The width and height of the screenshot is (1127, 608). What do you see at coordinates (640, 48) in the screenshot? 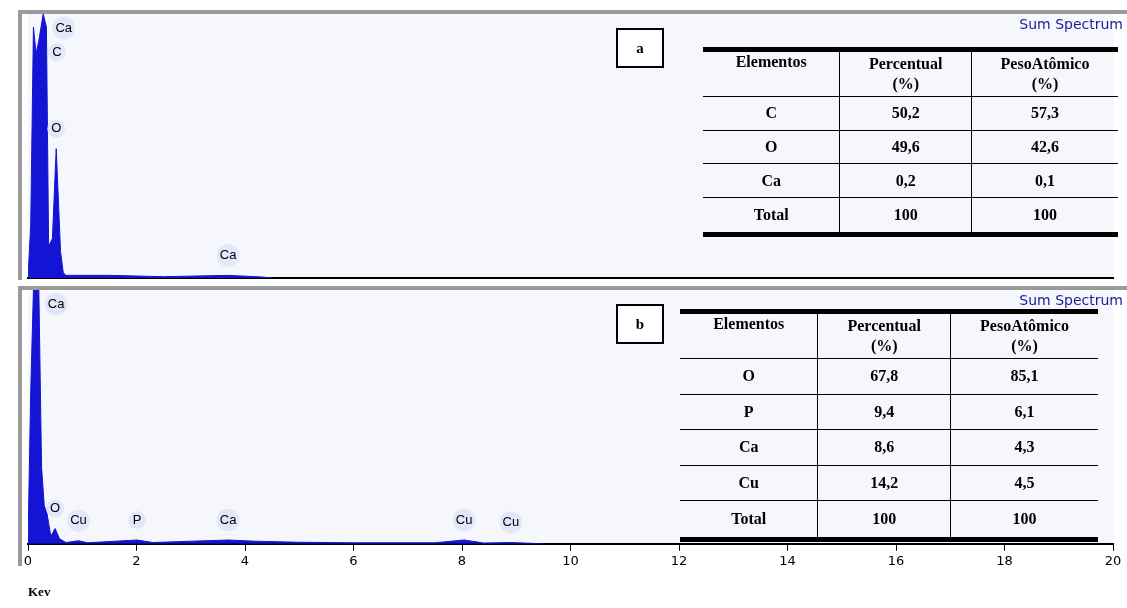
I see `annotation: a` at bounding box center [640, 48].